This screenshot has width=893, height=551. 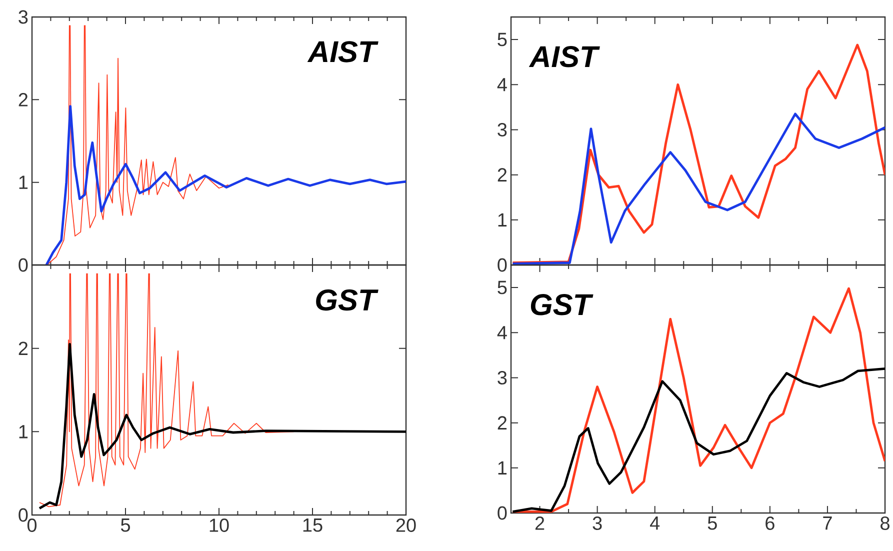 I want to click on x-tick-label: 3, so click(x=597, y=523).